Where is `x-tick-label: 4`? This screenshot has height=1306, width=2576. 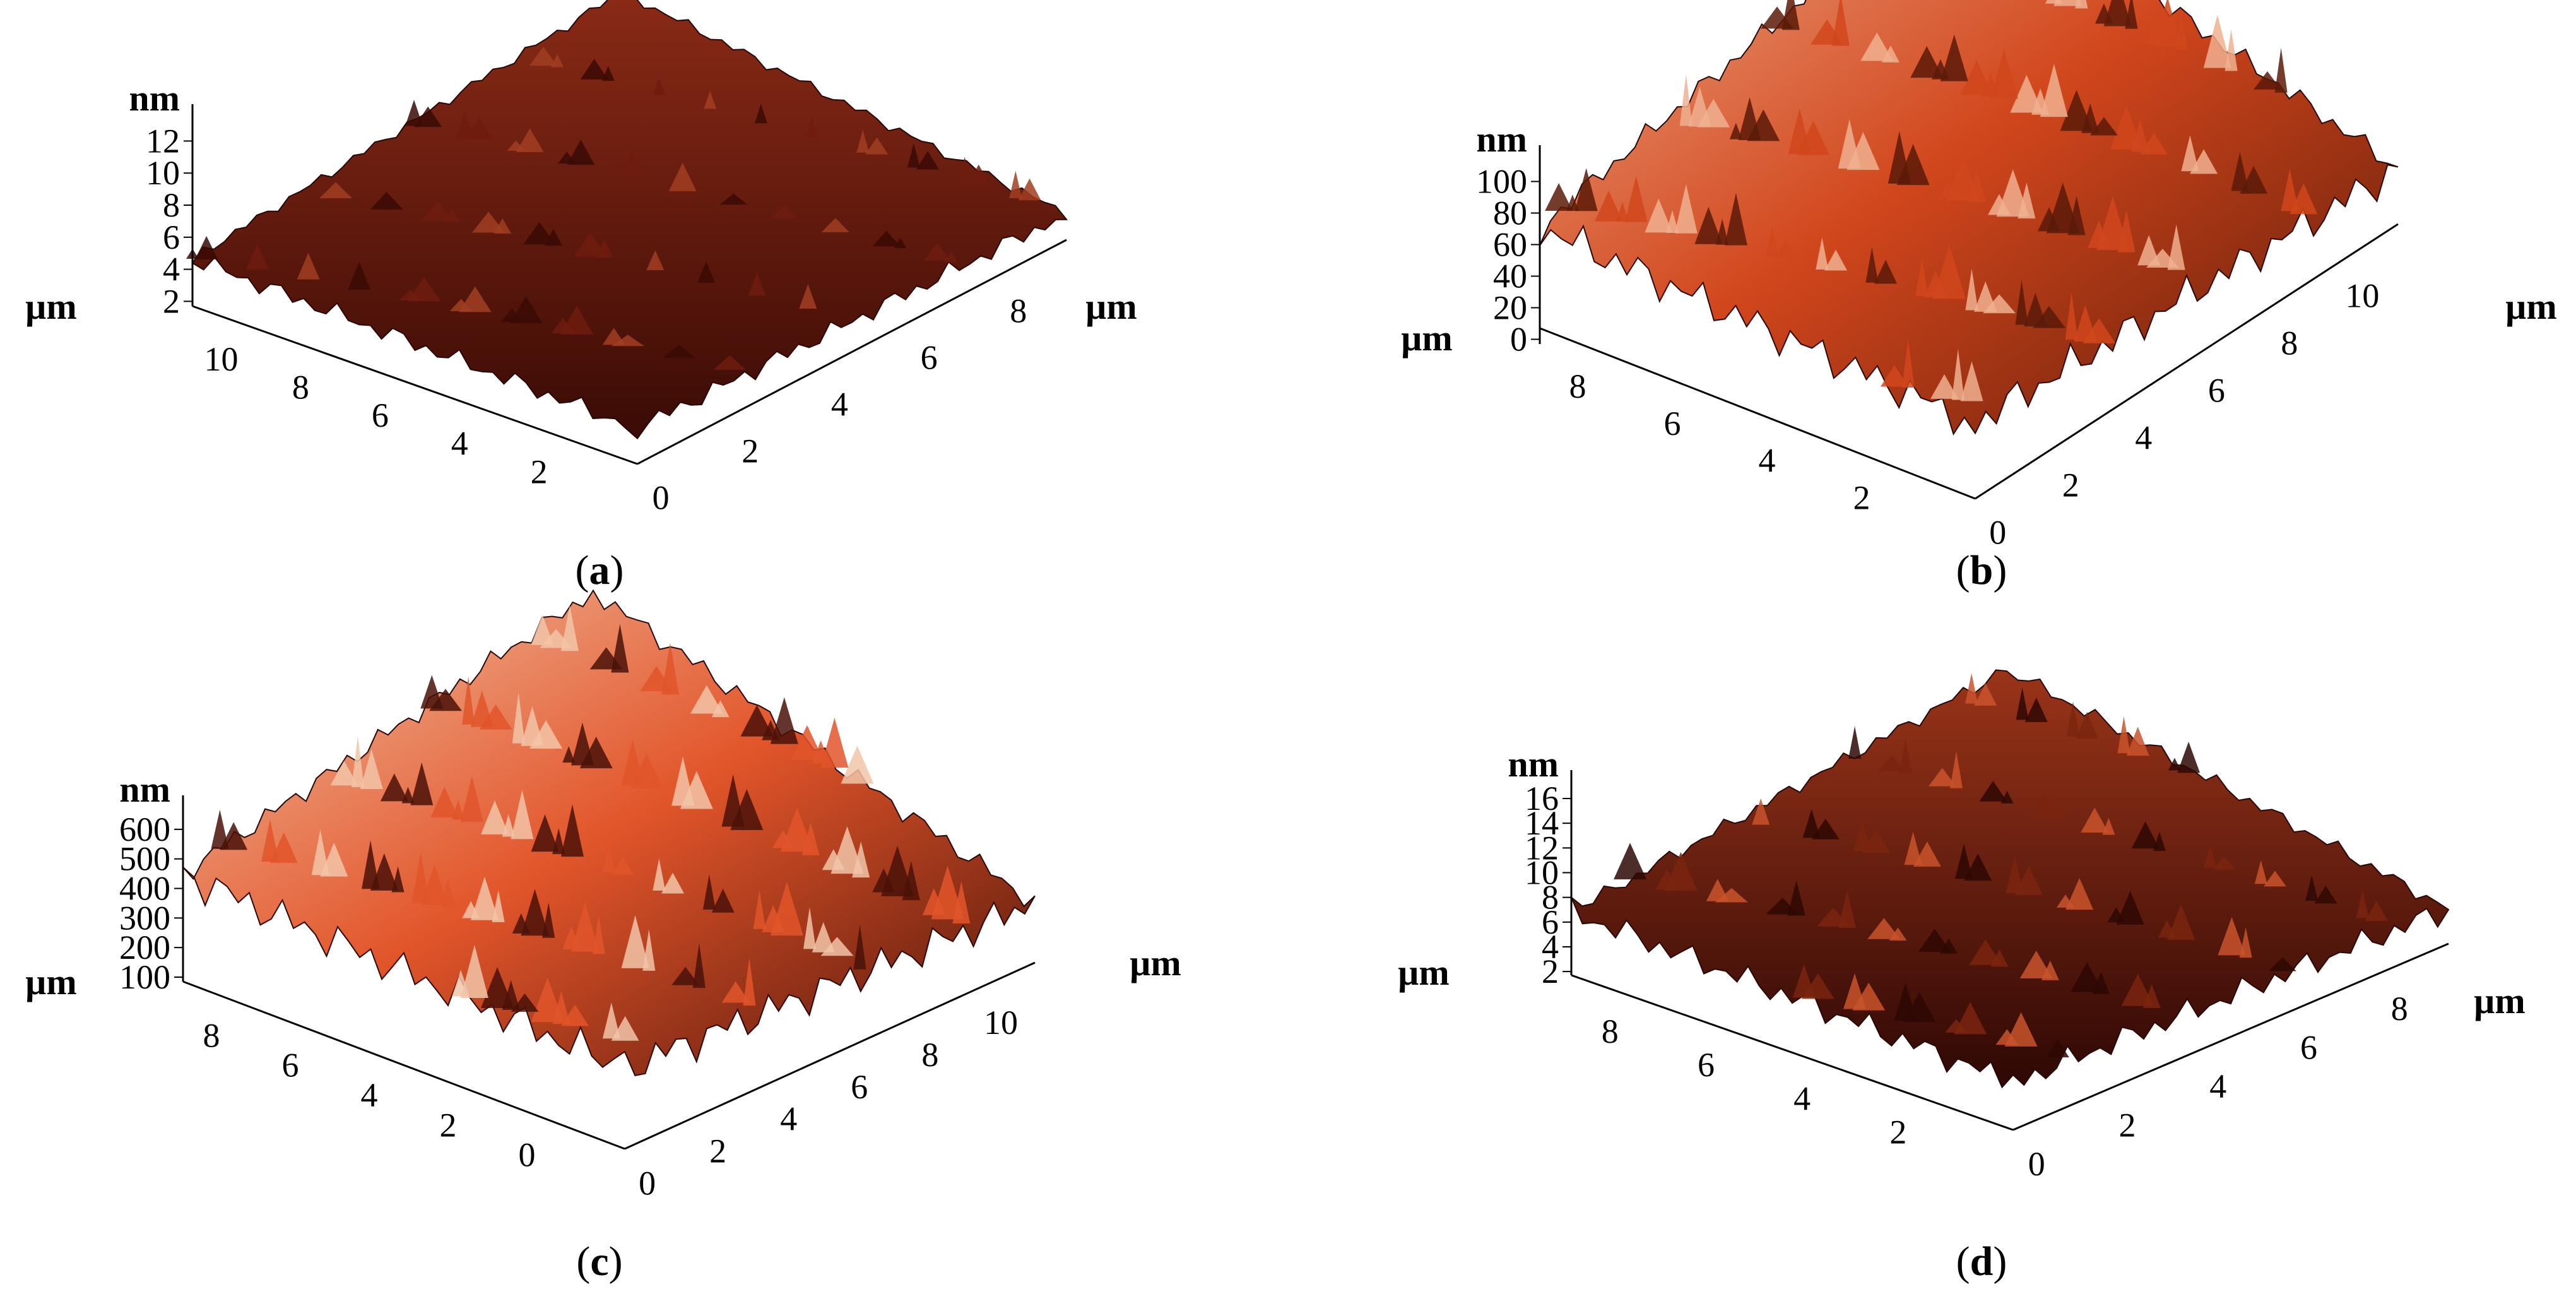 x-tick-label: 4 is located at coordinates (2217, 1086).